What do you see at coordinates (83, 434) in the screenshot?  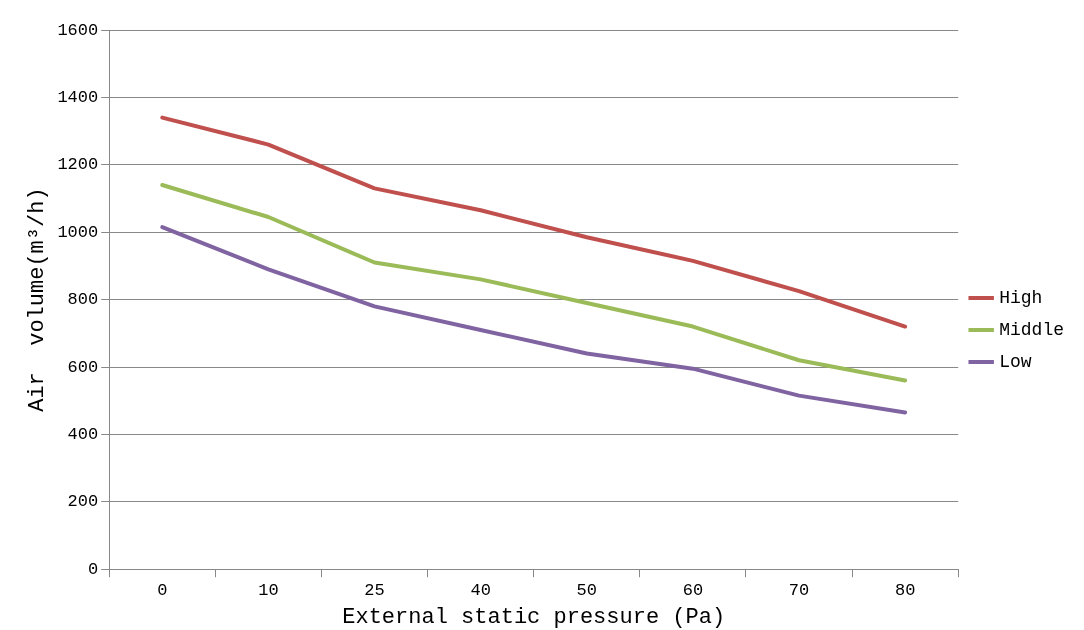 I see `y-tick-label: 400` at bounding box center [83, 434].